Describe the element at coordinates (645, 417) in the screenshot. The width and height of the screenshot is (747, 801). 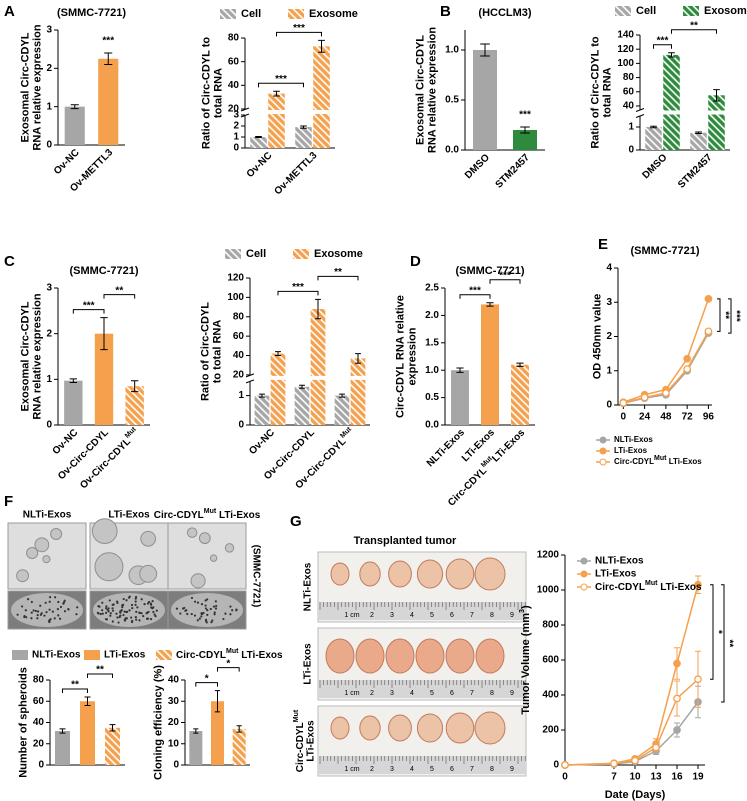
I see `x-tick-label: 24` at that location.